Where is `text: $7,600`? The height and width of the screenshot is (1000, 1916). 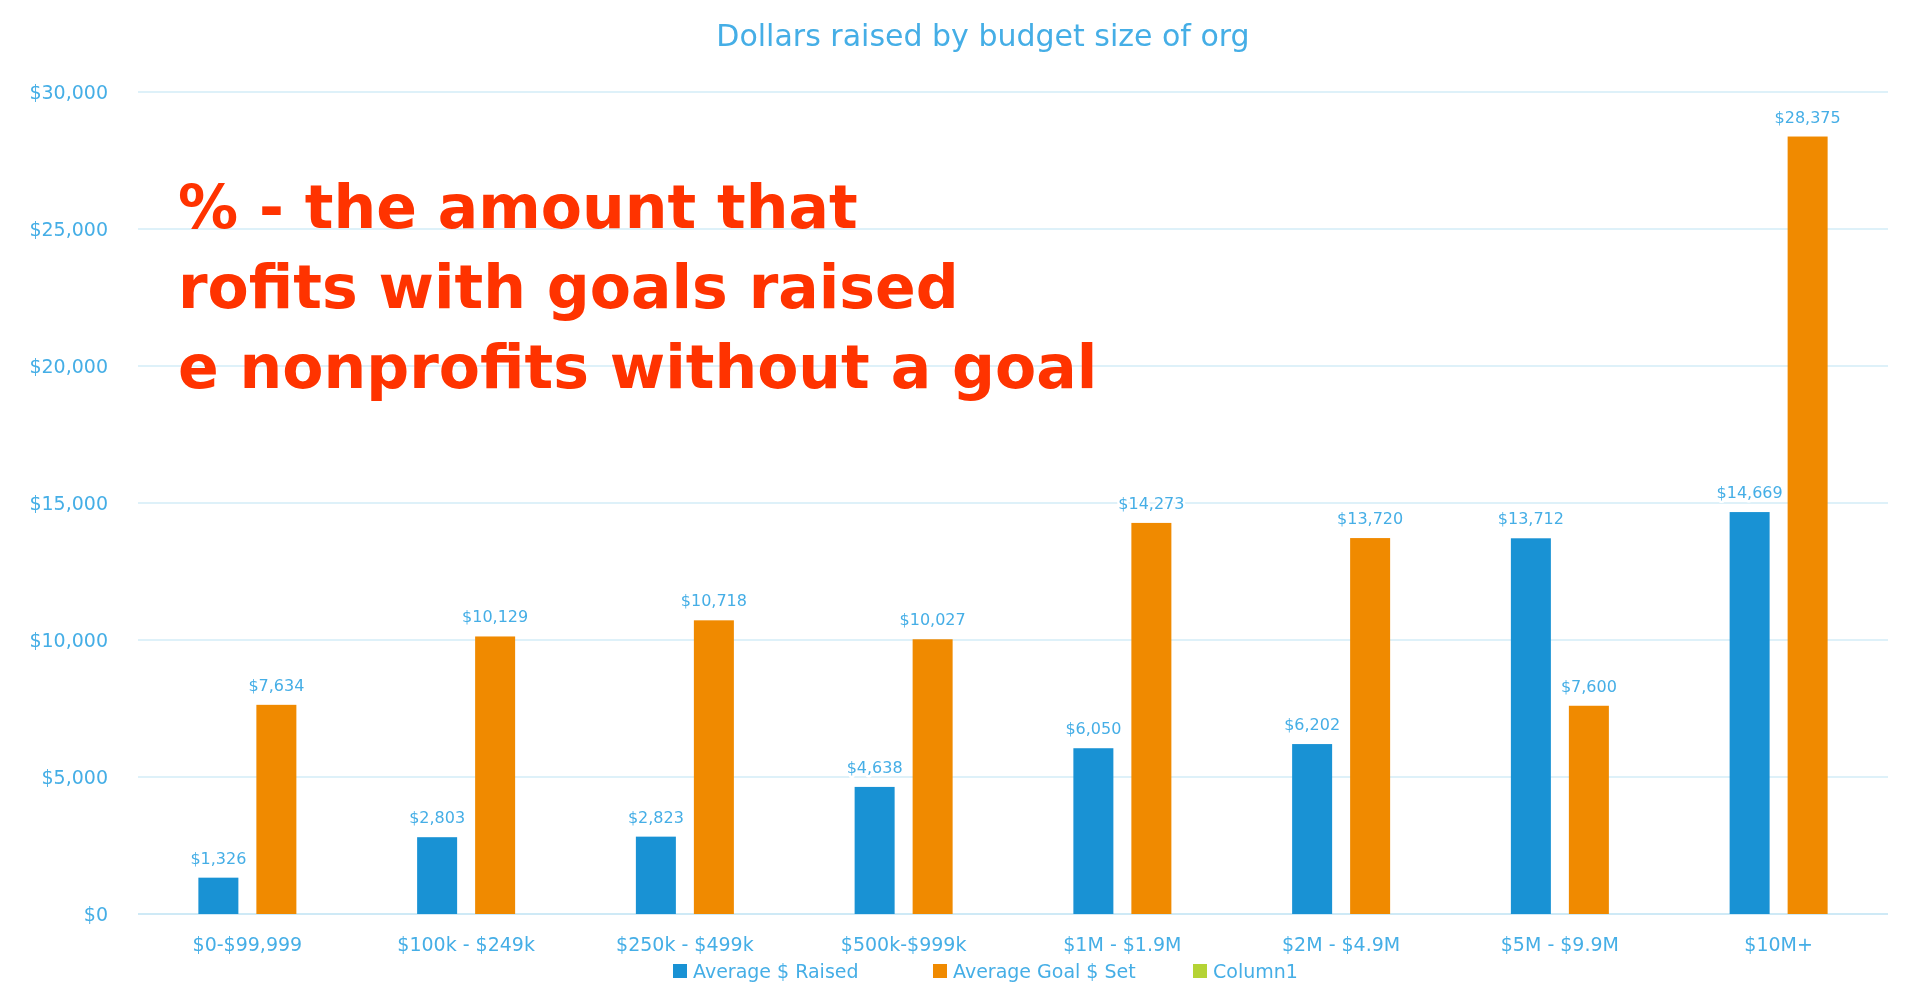
text: $7,600 is located at coordinates (1588, 686).